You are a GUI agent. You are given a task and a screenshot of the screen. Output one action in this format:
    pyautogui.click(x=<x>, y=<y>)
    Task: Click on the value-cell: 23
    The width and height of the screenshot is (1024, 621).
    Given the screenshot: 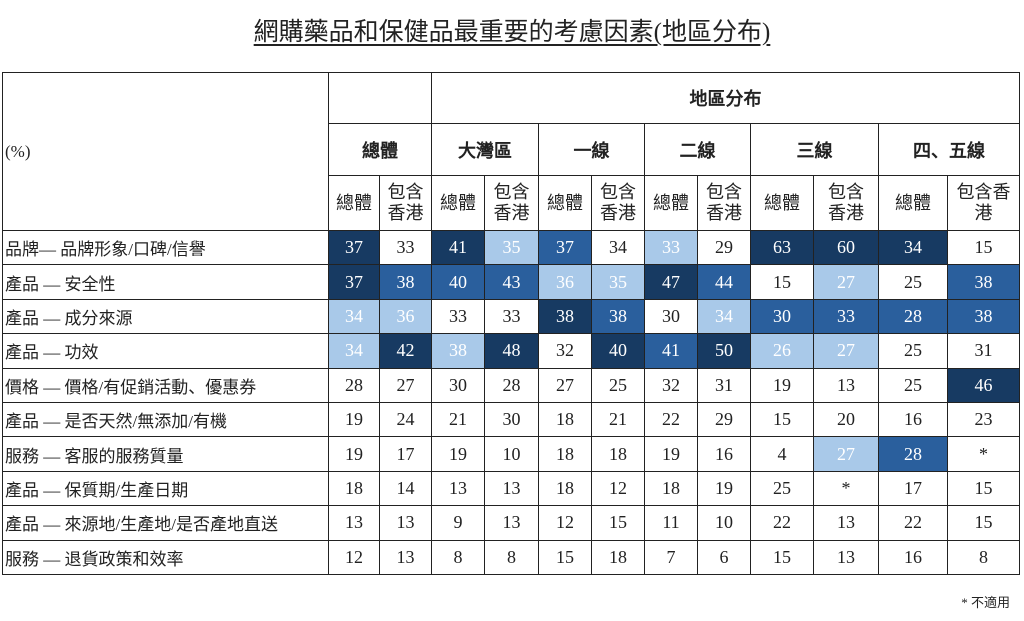 What is the action you would take?
    pyautogui.click(x=983, y=419)
    